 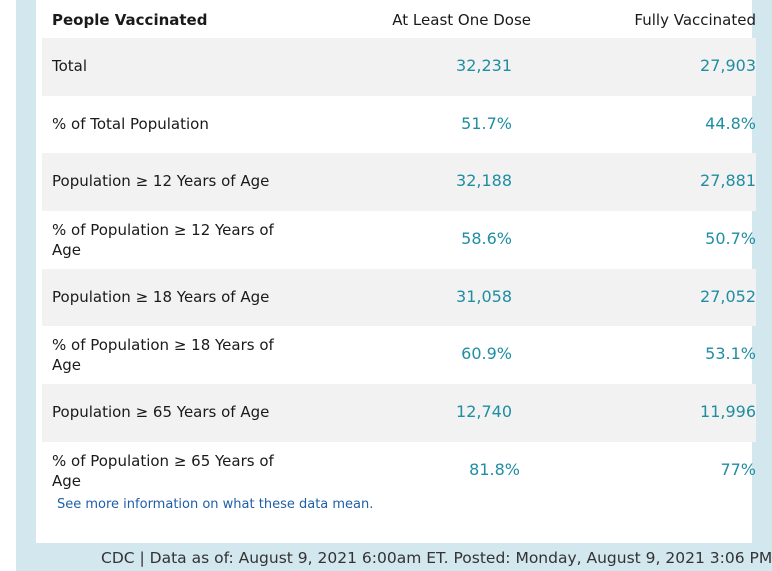 What do you see at coordinates (163, 355) in the screenshot?
I see `row-label: % of Population ≥ 18 Years of Age` at bounding box center [163, 355].